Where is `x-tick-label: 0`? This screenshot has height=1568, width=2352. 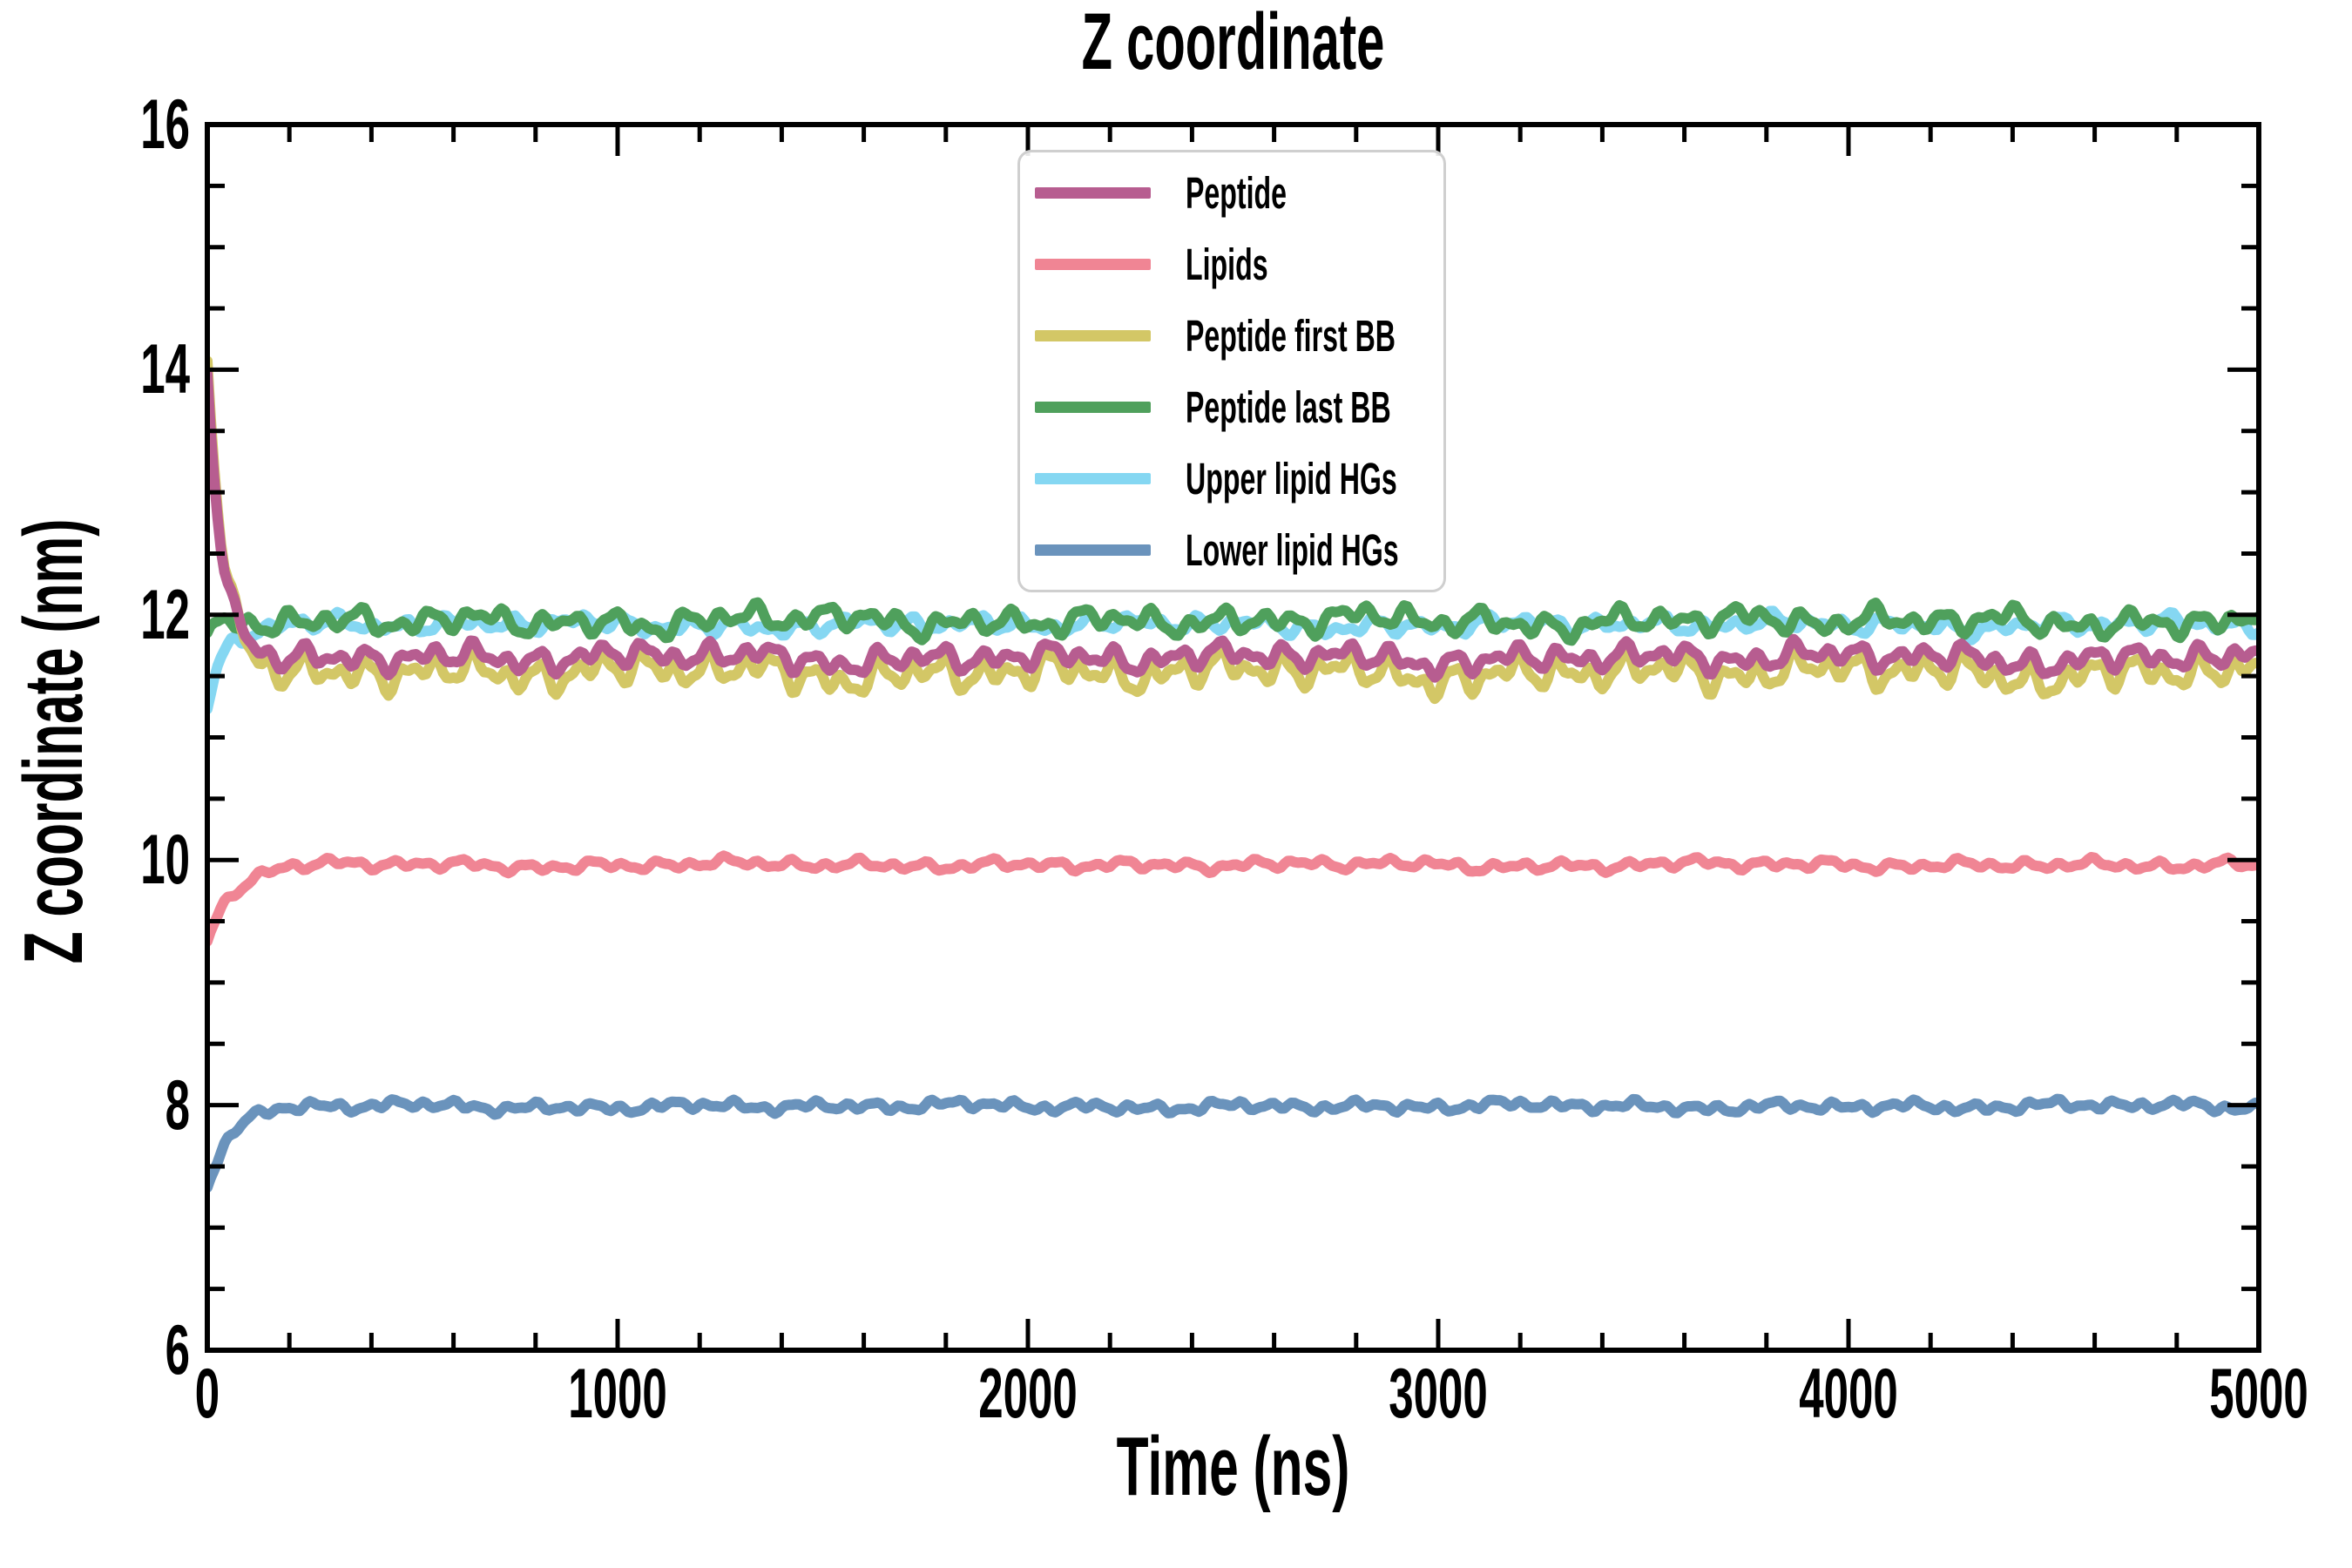 x-tick-label: 0 is located at coordinates (207, 1394).